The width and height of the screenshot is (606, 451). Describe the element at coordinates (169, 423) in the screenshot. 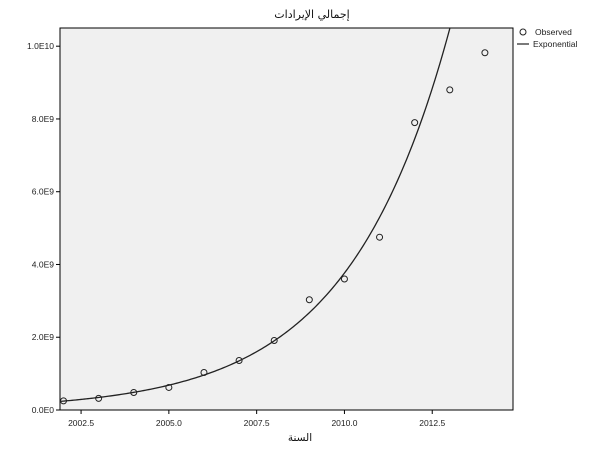

I see `x-tick-label: 2005.0` at that location.